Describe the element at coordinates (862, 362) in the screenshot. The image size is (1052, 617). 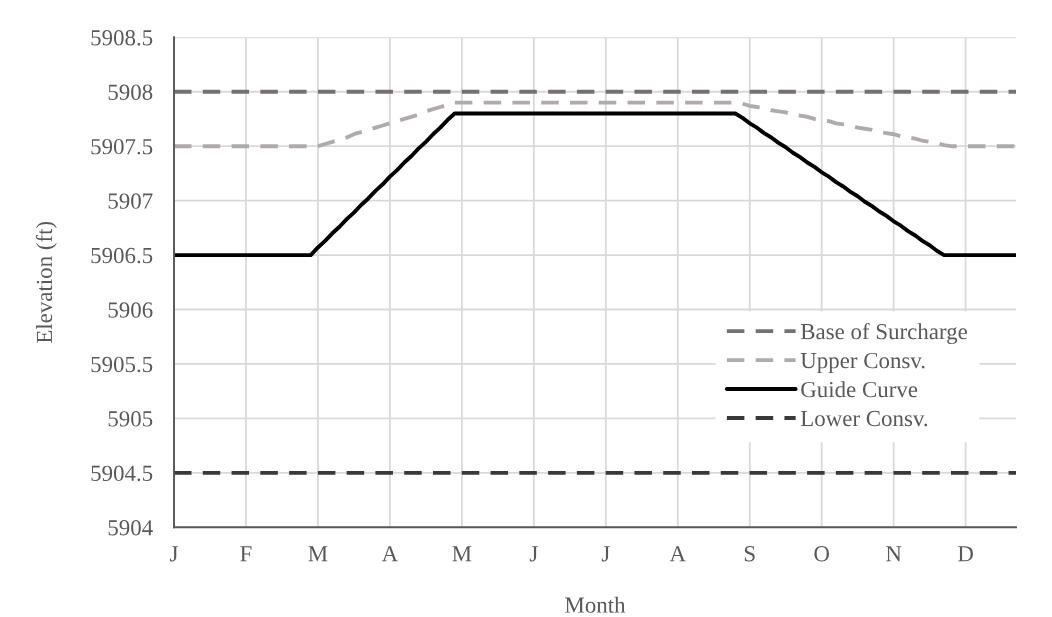
I see `legend-label: Upper Consv.` at that location.